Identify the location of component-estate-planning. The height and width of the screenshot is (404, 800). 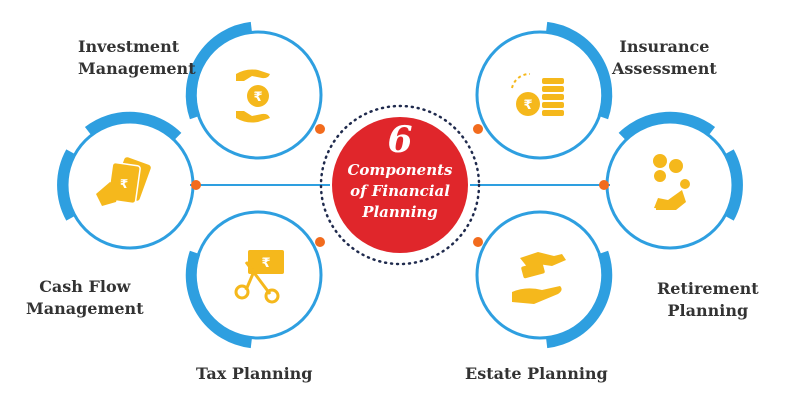
(543, 279).